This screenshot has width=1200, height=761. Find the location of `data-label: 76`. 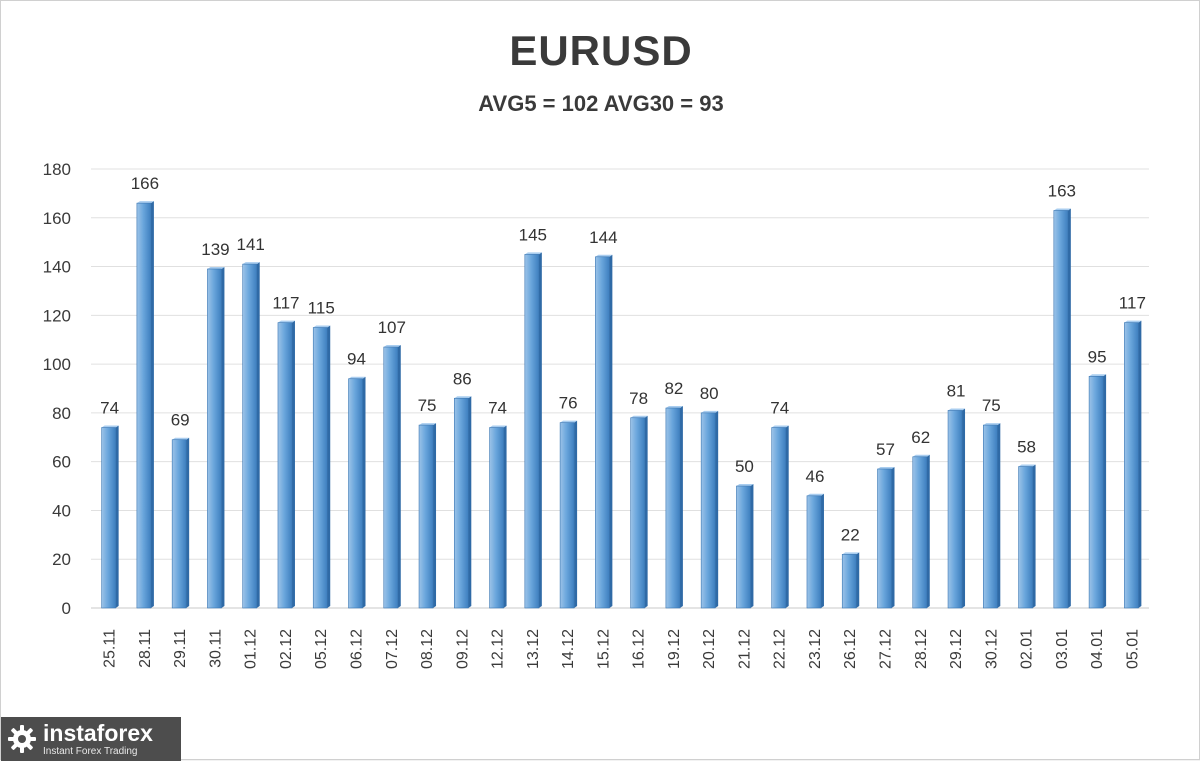

data-label: 76 is located at coordinates (568, 403).